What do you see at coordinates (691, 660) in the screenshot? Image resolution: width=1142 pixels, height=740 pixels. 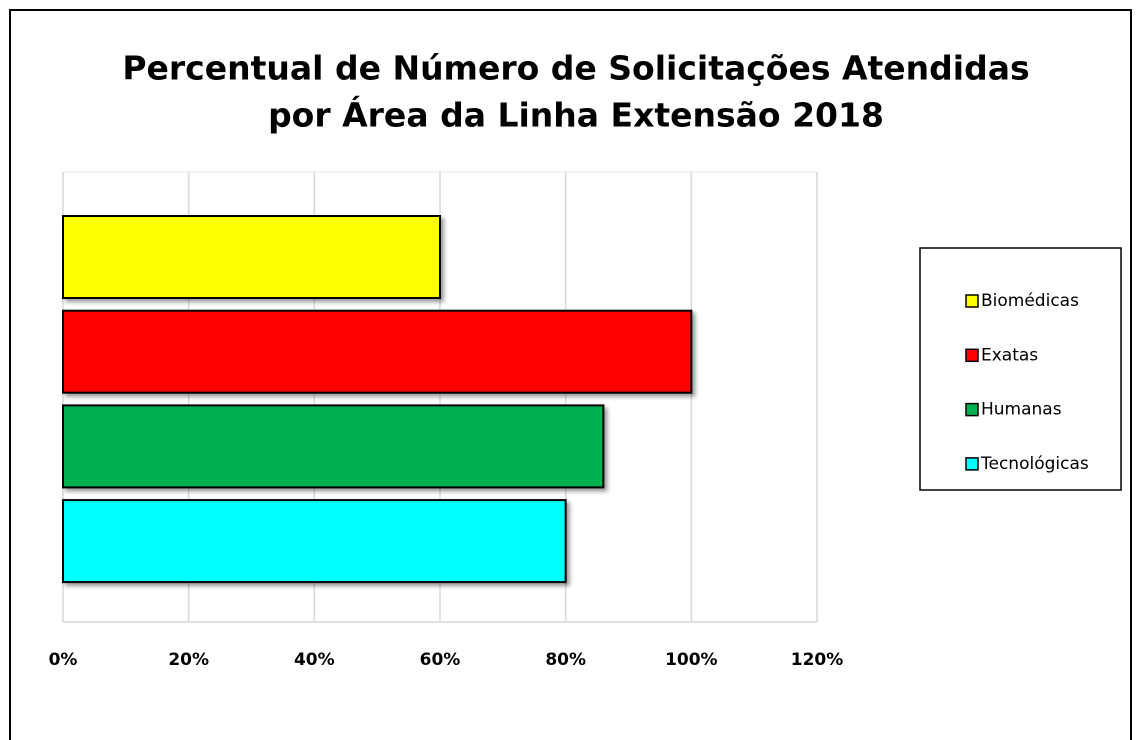 I see `x-tick-label: 100%` at bounding box center [691, 660].